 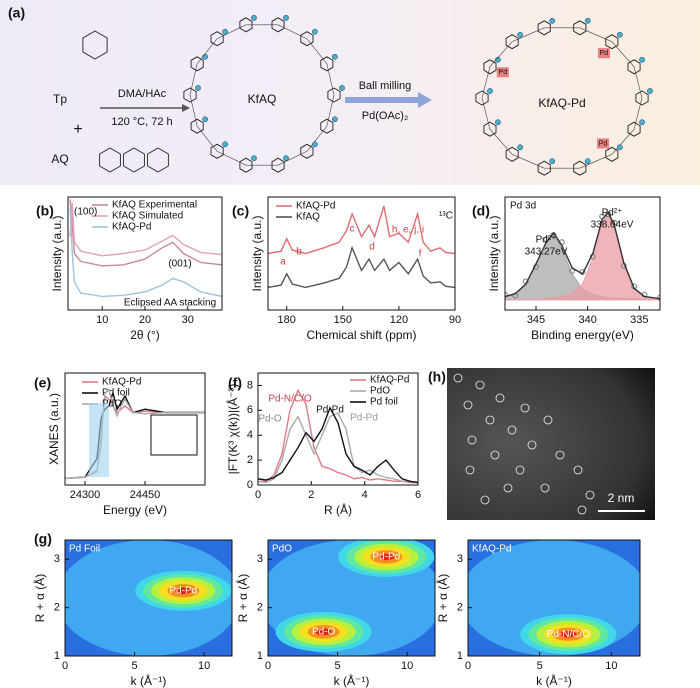 What do you see at coordinates (546, 240) in the screenshot?
I see `annotation: Pd²⁺` at bounding box center [546, 240].